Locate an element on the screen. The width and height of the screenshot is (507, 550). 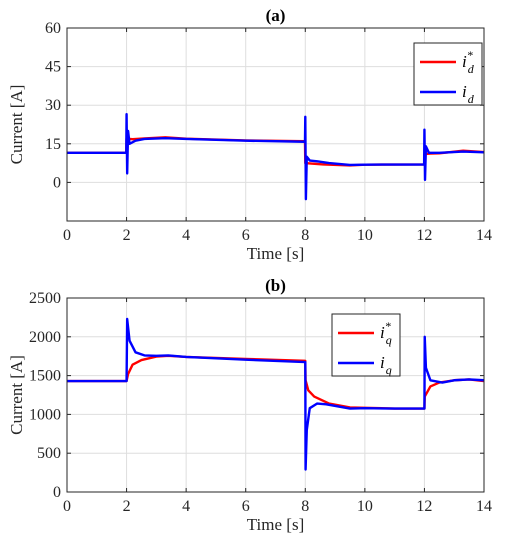
y-tick-label: 2000 is located at coordinates (45, 337).